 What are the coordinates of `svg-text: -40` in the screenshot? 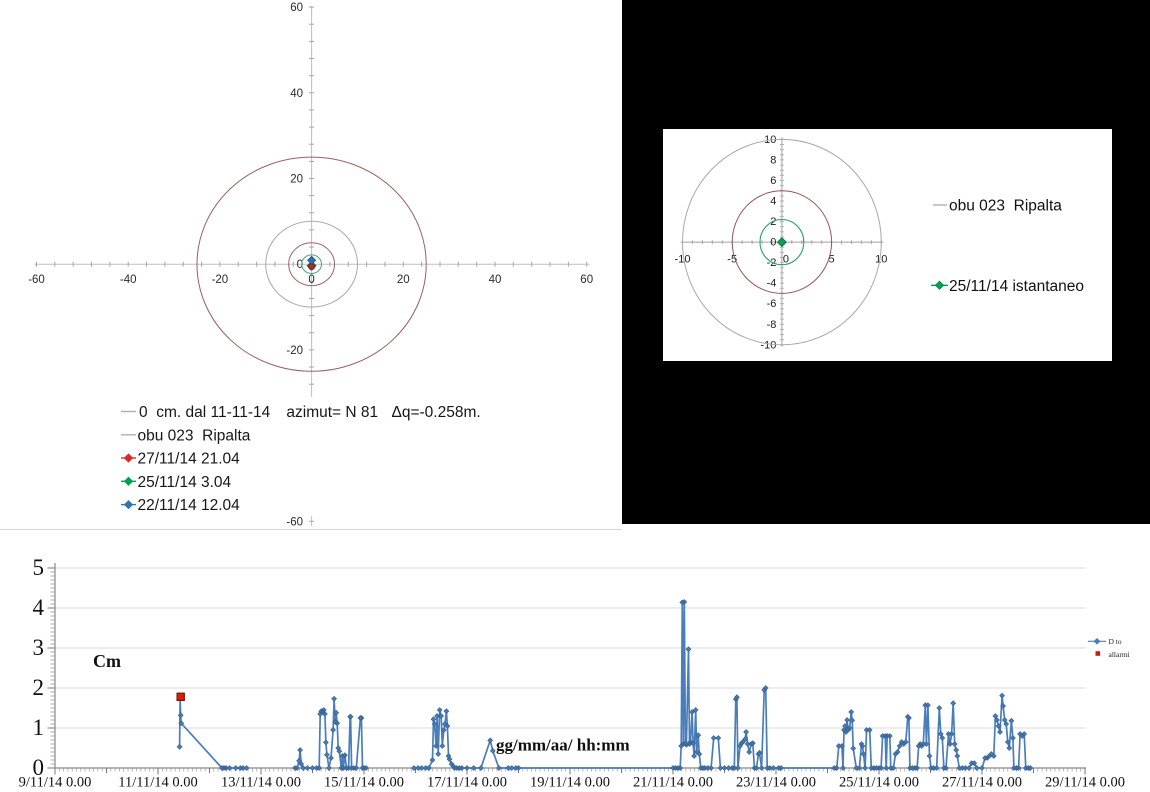 It's located at (128, 280).